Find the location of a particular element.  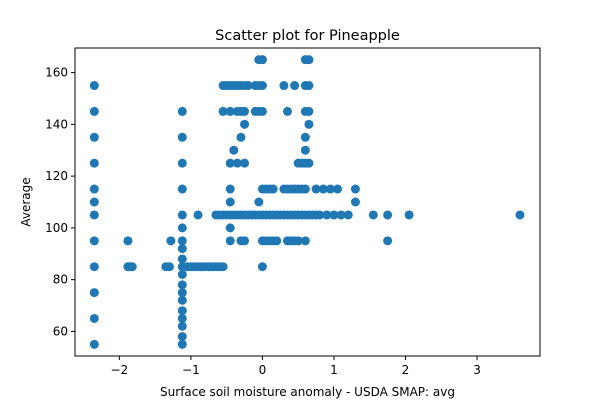

y-tick-label: 160 is located at coordinates (56, 73).